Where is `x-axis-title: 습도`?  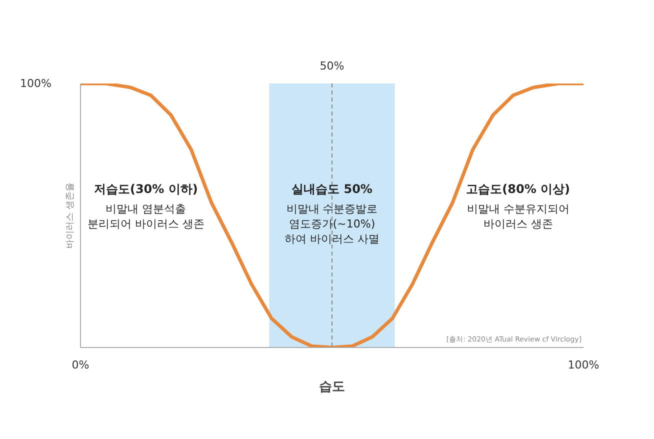
x-axis-title: 습도 is located at coordinates (332, 387).